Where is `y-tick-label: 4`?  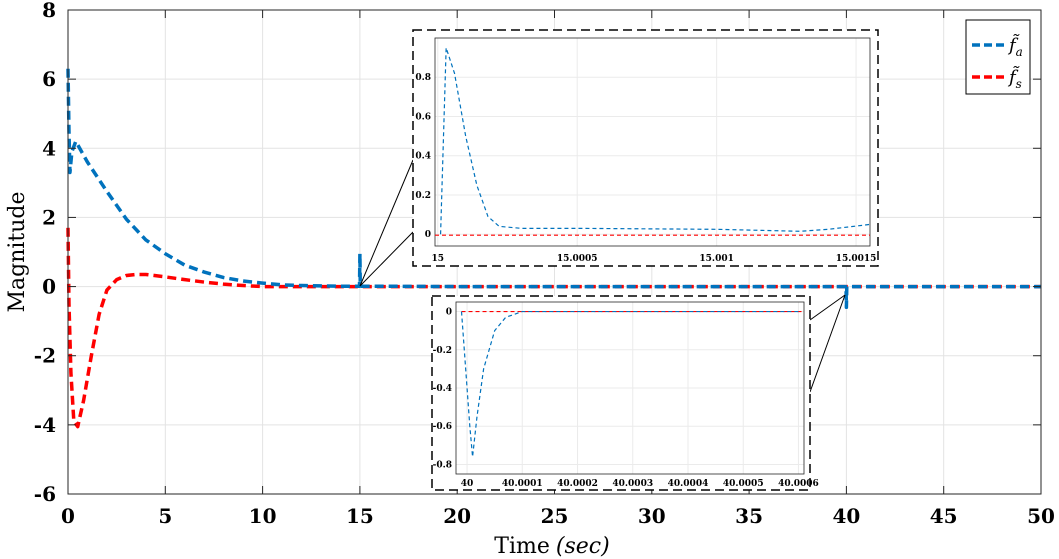
y-tick-label: 4 is located at coordinates (49, 148).